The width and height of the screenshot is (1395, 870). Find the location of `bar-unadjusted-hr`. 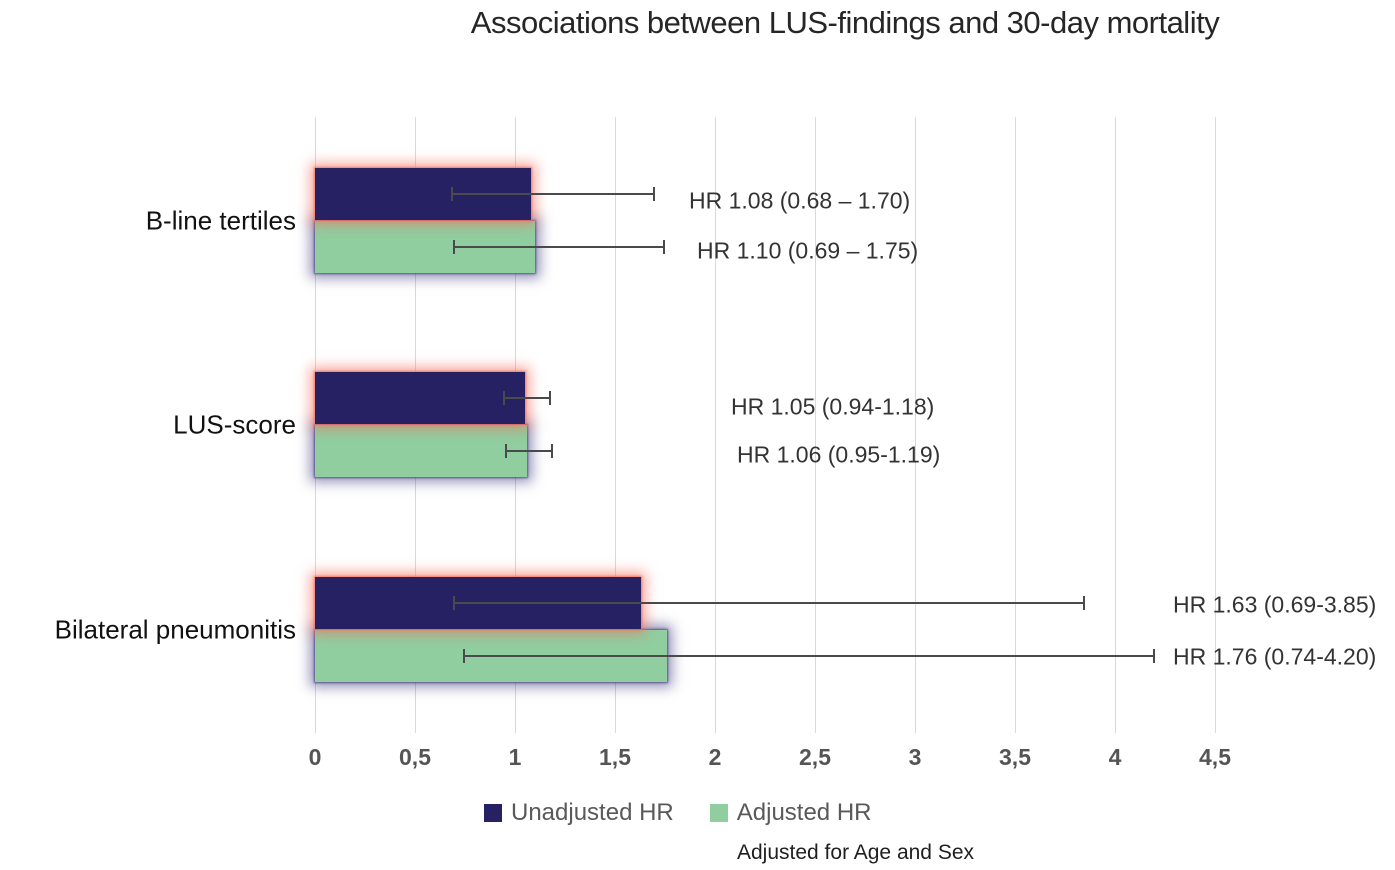

bar-unadjusted-hr is located at coordinates (420, 398).